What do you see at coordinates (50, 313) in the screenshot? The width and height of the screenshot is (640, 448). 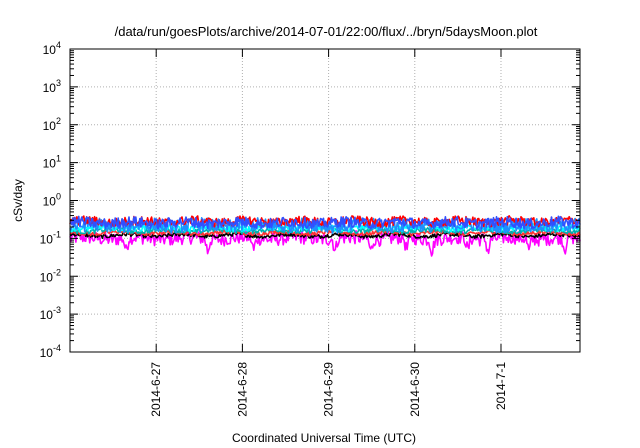 I see `y-tick-label: 10⁻³` at bounding box center [50, 313].